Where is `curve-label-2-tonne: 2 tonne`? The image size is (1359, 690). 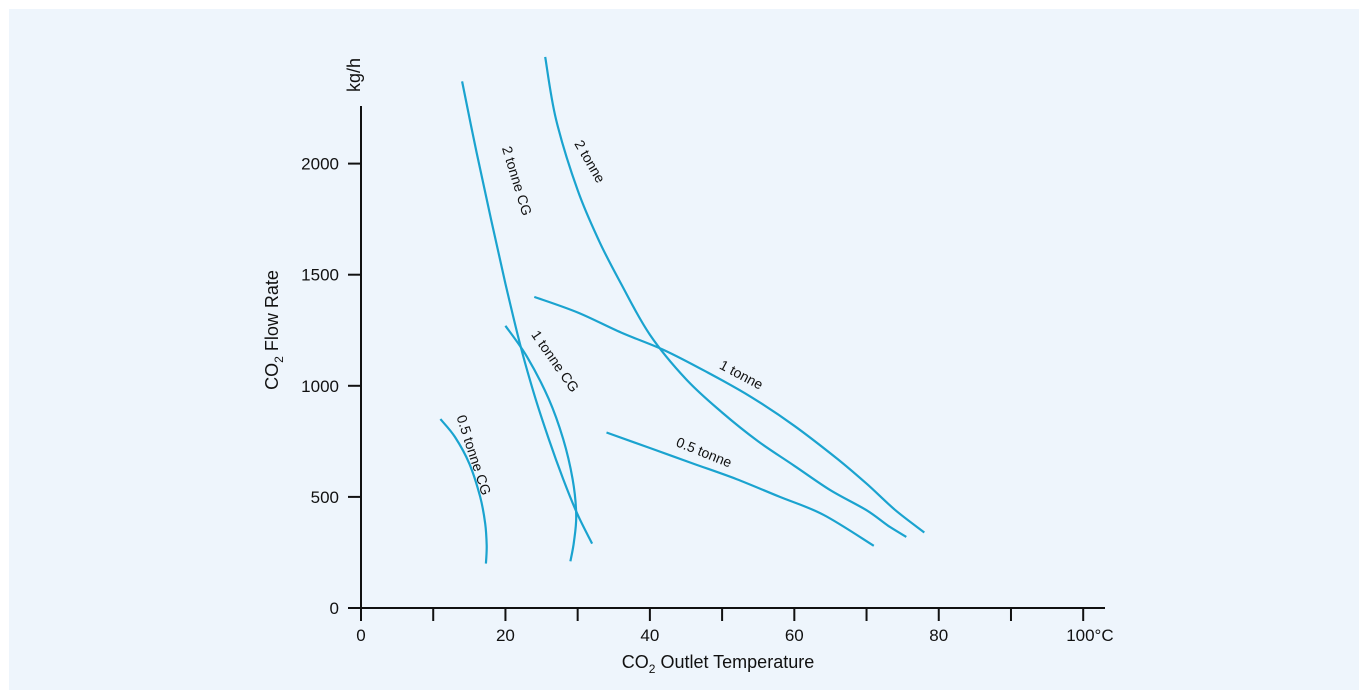 curve-label-2-tonne: 2 tonne is located at coordinates (589, 161).